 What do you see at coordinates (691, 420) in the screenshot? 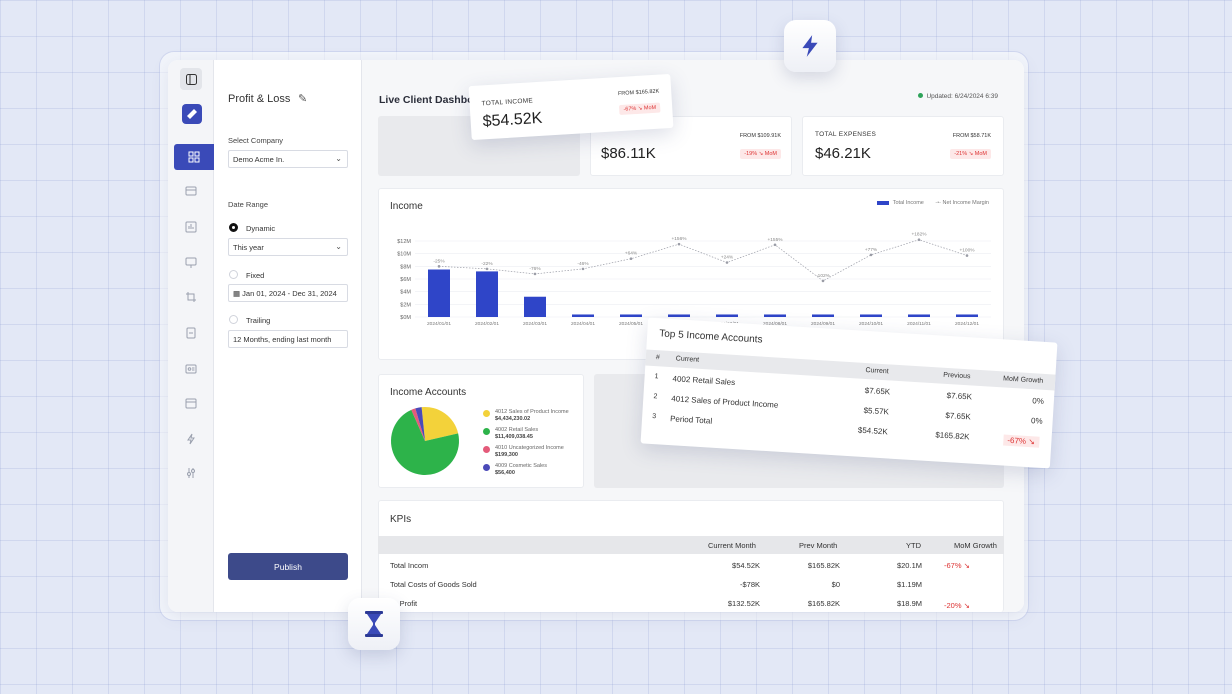
I see `top5-row-name: Period Total` at bounding box center [691, 420].